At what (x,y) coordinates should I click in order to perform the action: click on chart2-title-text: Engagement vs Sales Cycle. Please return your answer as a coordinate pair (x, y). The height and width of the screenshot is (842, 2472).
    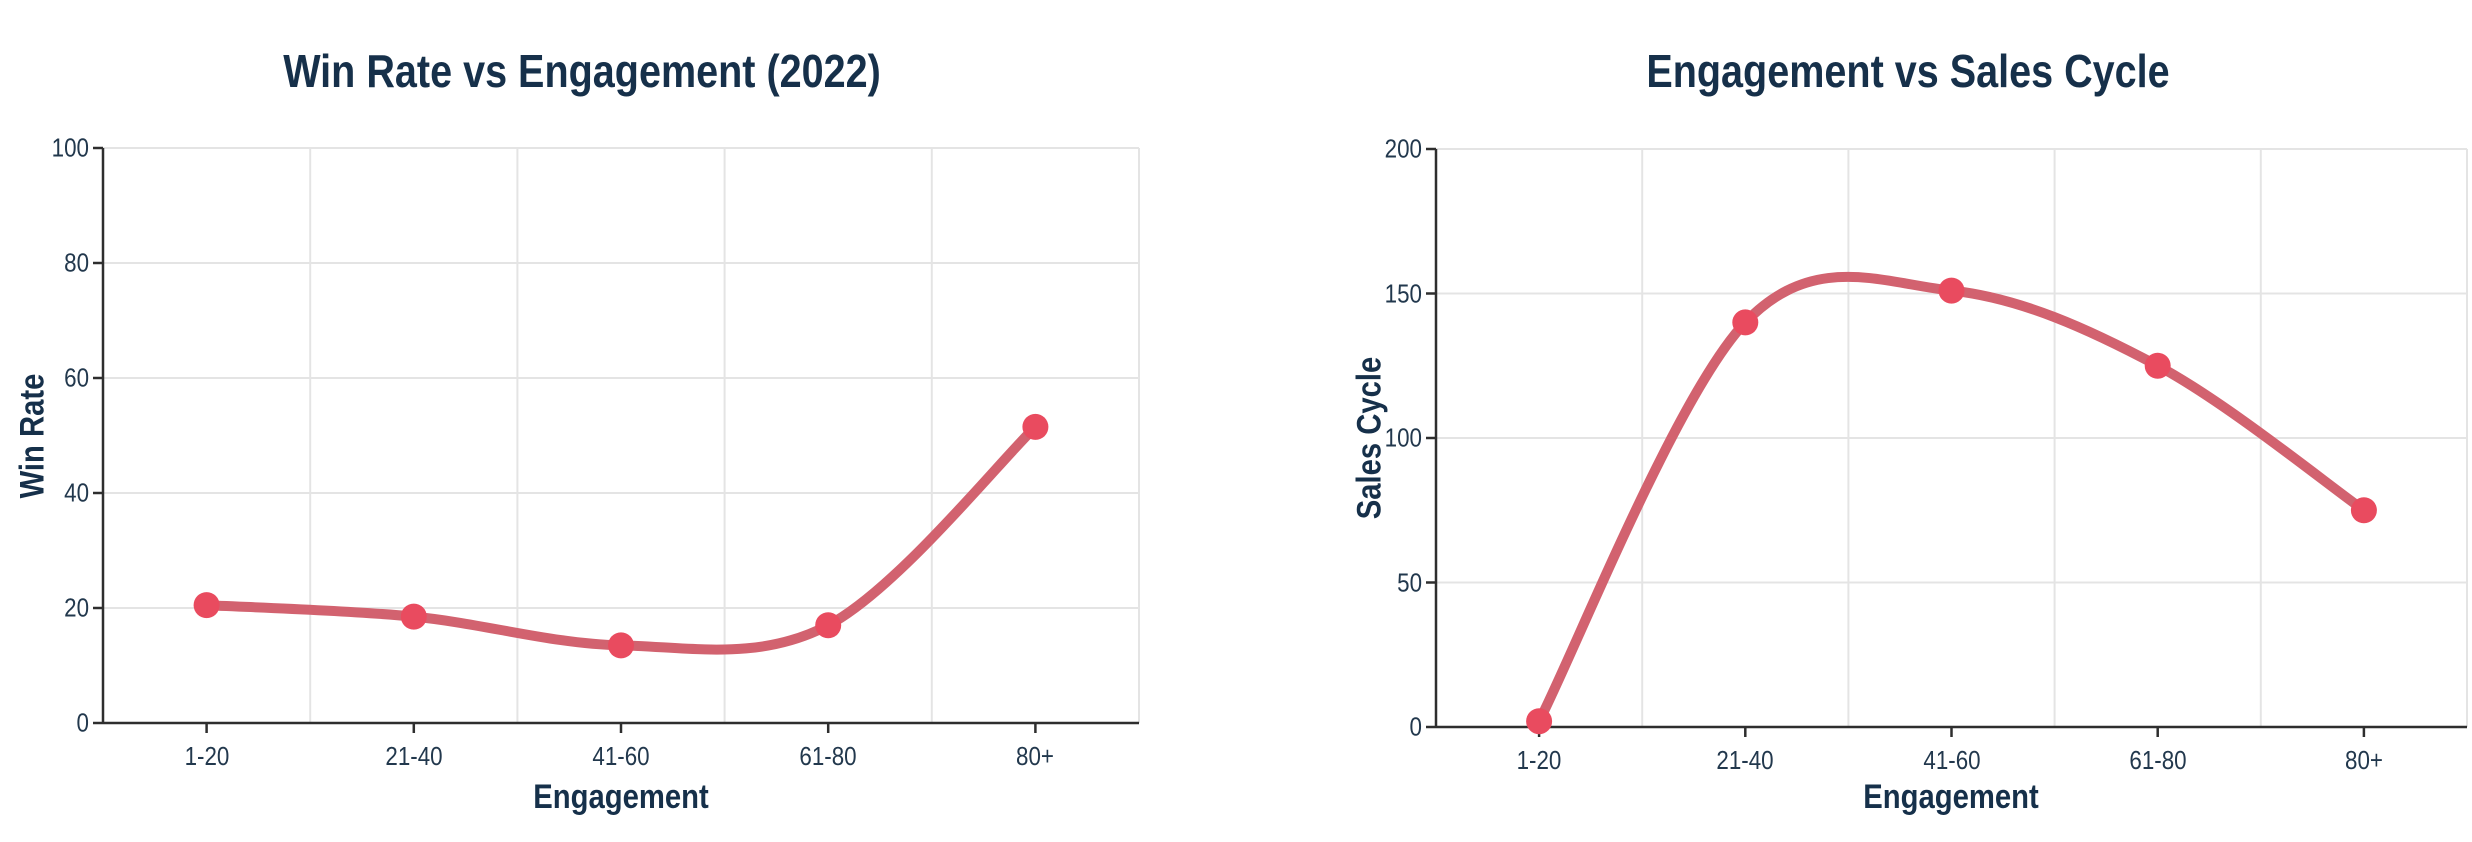
    Looking at the image, I should click on (1908, 71).